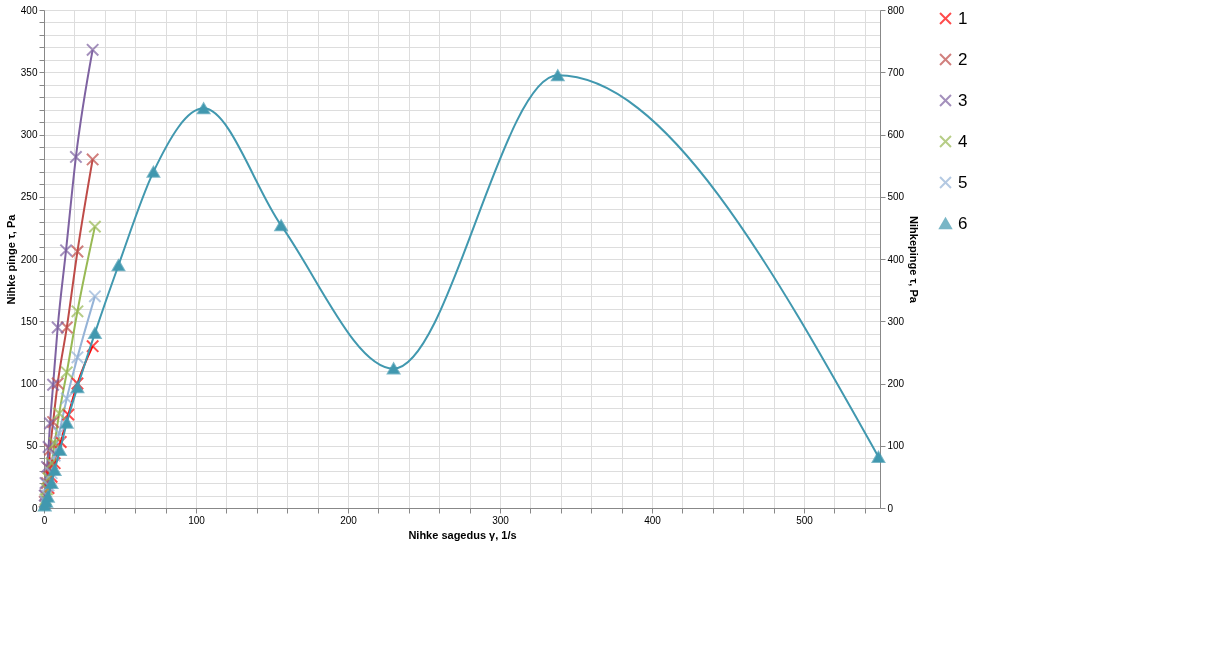 Image resolution: width=1223 pixels, height=655 pixels. I want to click on y2-tick-label: 700, so click(896, 72).